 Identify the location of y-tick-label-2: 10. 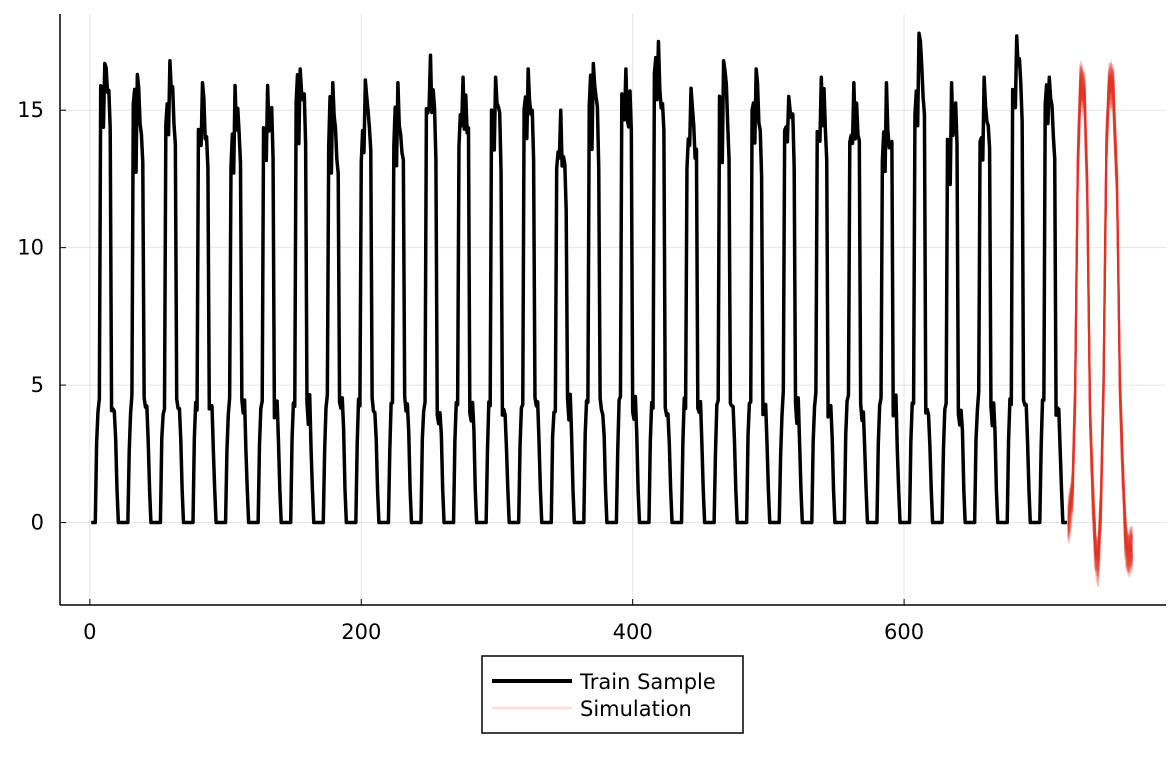
(30, 248).